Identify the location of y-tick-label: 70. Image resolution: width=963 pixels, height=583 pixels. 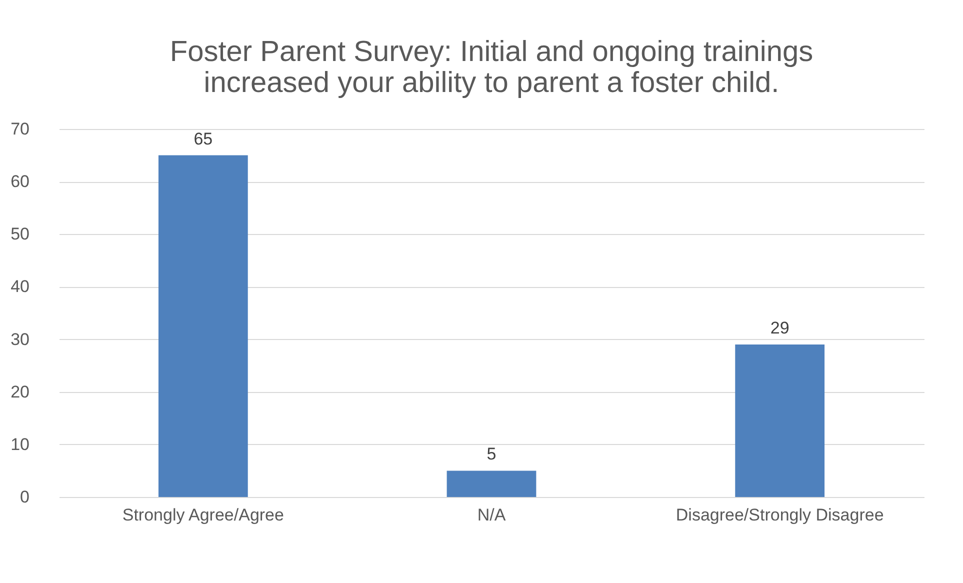
(20, 129).